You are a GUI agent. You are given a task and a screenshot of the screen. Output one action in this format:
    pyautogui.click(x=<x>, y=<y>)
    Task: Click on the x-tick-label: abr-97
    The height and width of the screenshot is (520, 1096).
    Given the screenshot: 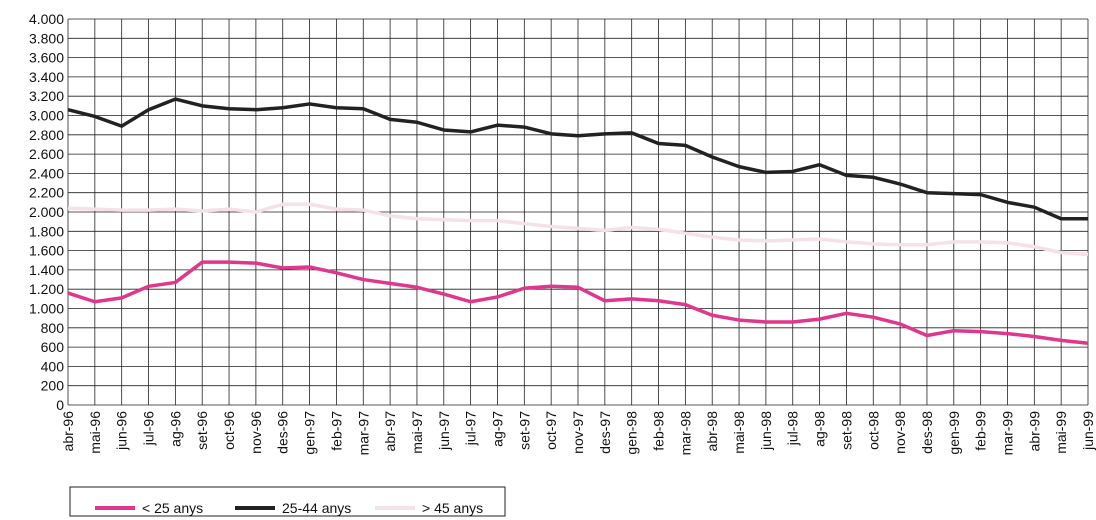 What is the action you would take?
    pyautogui.click(x=390, y=431)
    